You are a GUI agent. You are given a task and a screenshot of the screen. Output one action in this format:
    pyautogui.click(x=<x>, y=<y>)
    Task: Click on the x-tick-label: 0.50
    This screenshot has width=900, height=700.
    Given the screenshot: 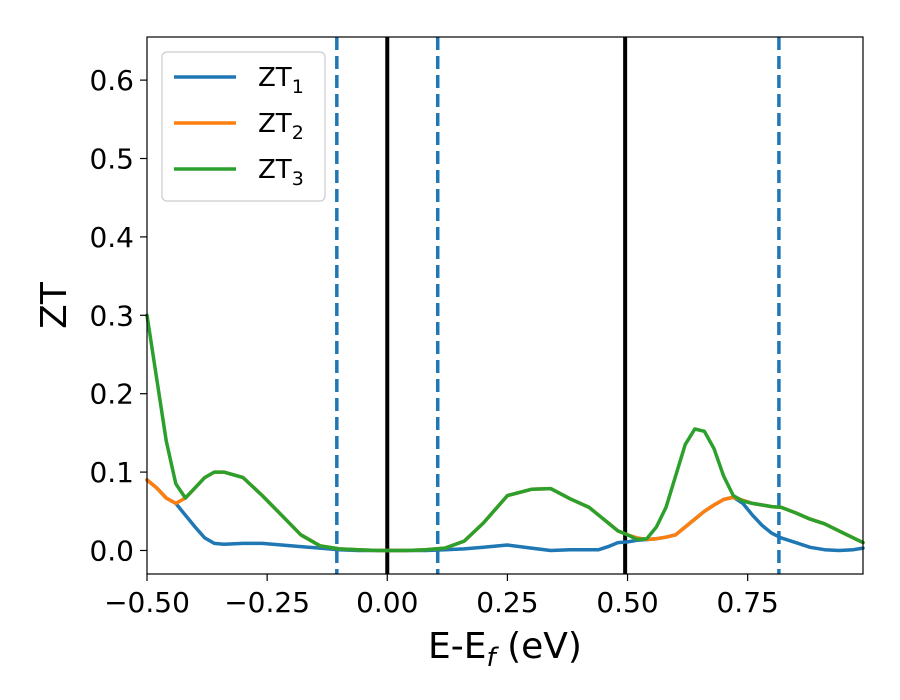 What is the action you would take?
    pyautogui.click(x=627, y=602)
    